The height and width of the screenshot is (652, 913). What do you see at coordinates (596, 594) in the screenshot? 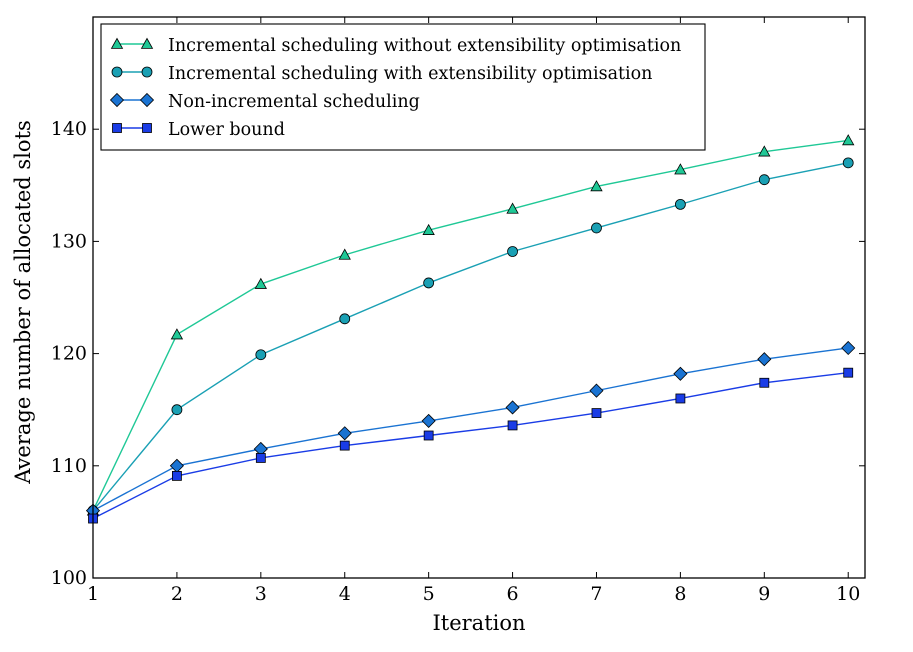
I see `x-tick-label: 7` at bounding box center [596, 594].